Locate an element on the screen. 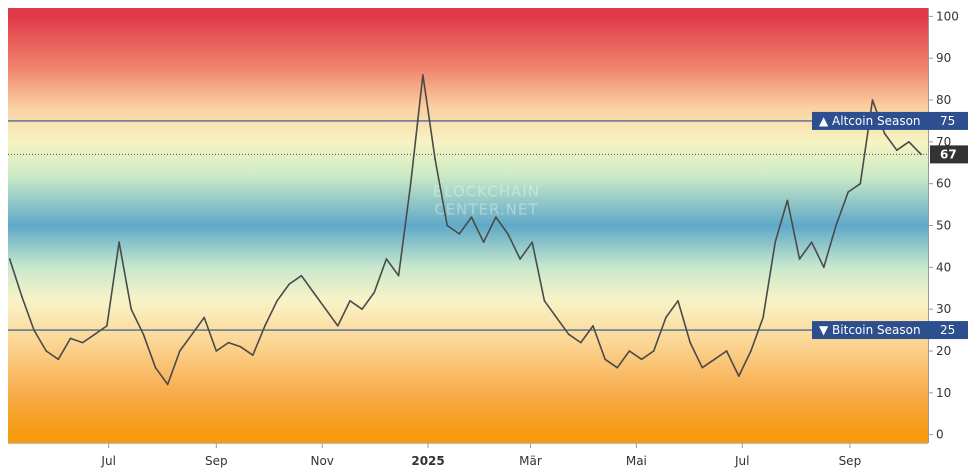 The height and width of the screenshot is (474, 980). current-value-label: 67 is located at coordinates (948, 154).